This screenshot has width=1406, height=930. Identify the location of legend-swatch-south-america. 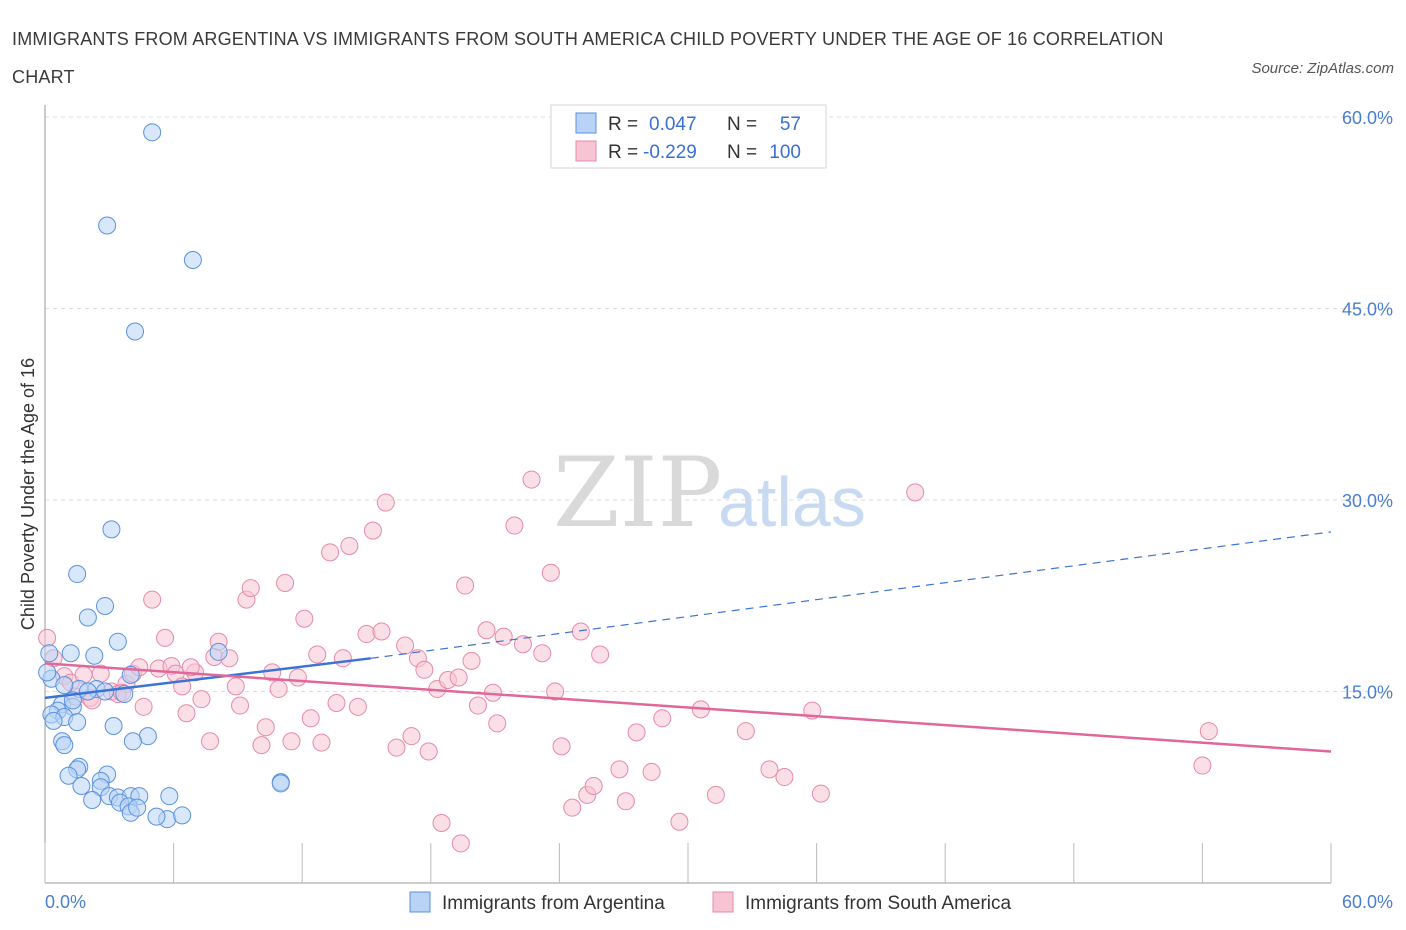
(586, 151).